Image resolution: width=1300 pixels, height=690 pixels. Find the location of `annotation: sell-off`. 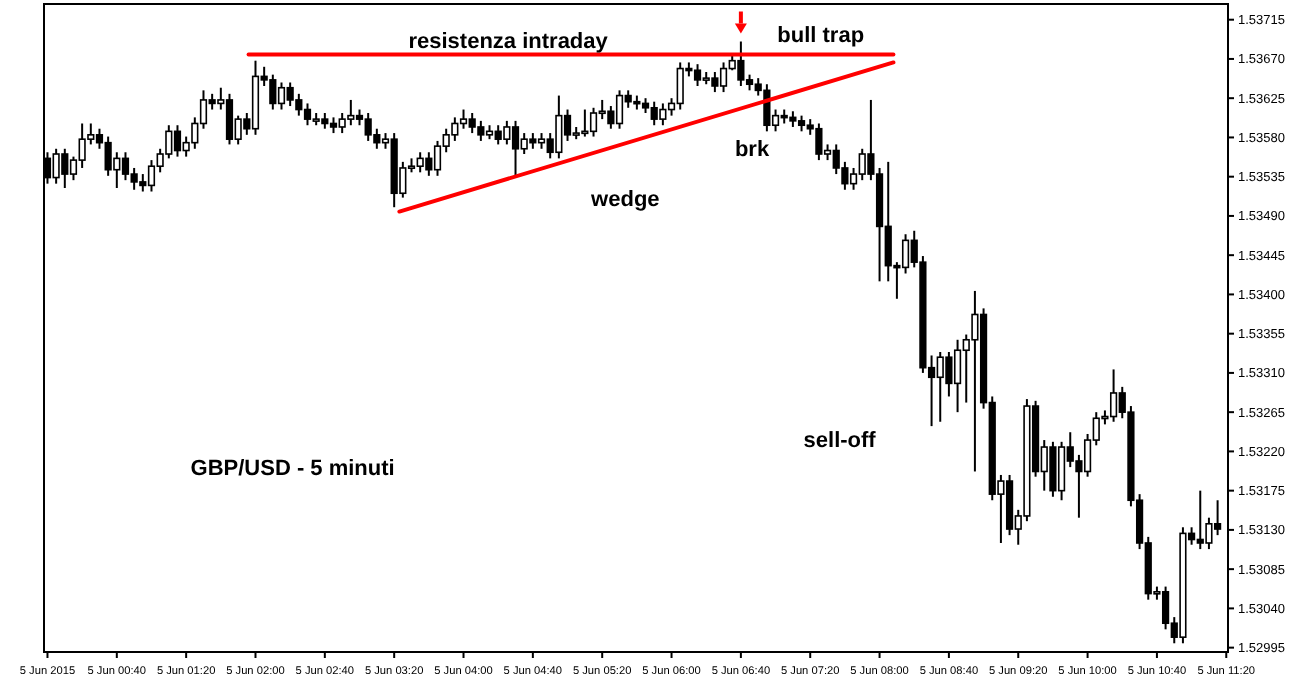

annotation: sell-off is located at coordinates (840, 440).